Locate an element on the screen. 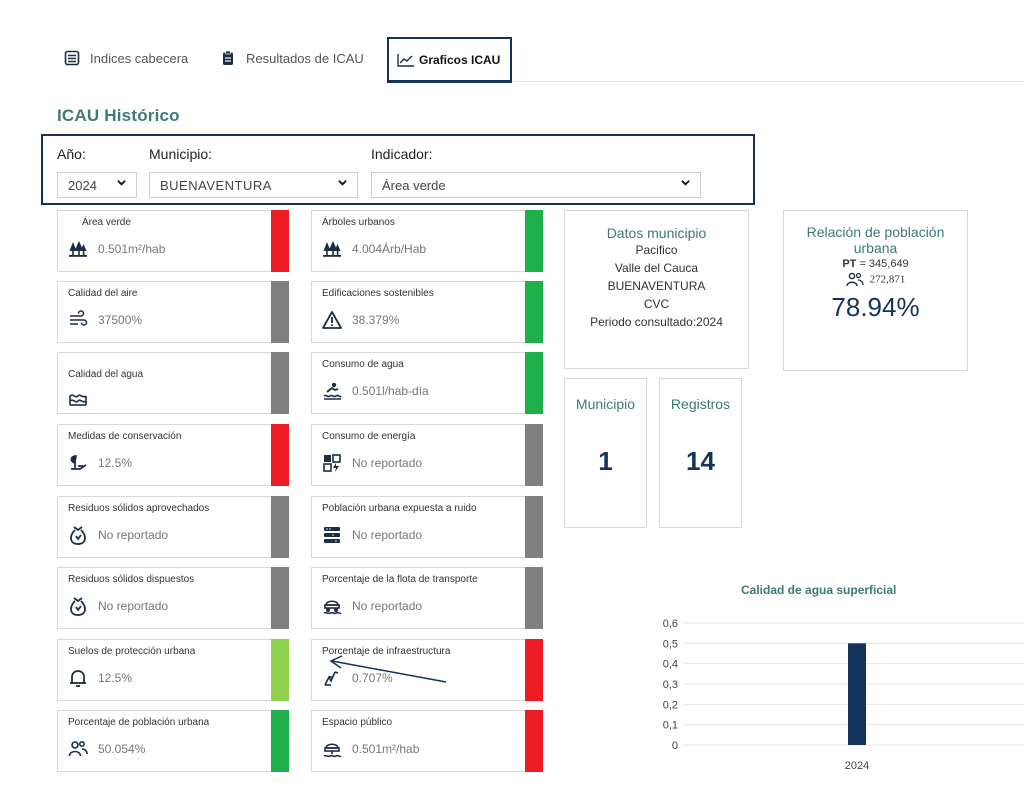 The width and height of the screenshot is (1024, 794). tab-resultados-icau: Resultados de ICAU is located at coordinates (292, 58).